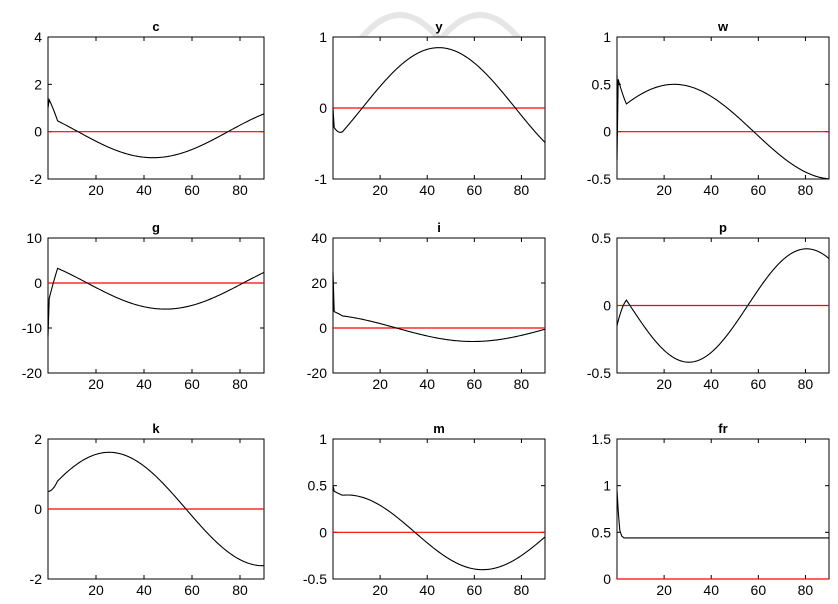 The width and height of the screenshot is (838, 604). Describe the element at coordinates (155, 26) in the screenshot. I see `plot-title: c` at that location.